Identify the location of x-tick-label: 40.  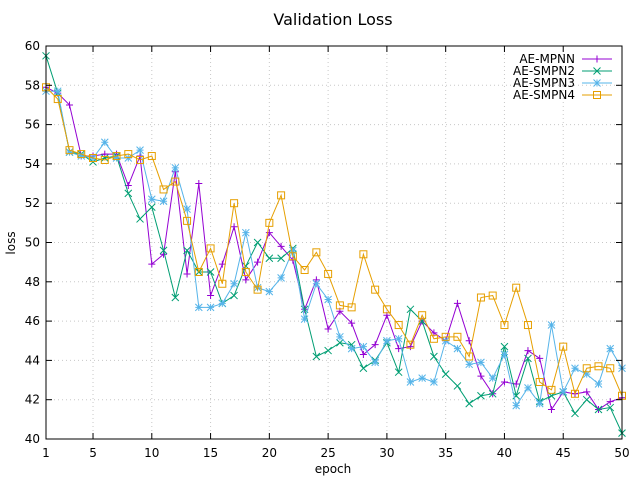
(504, 453).